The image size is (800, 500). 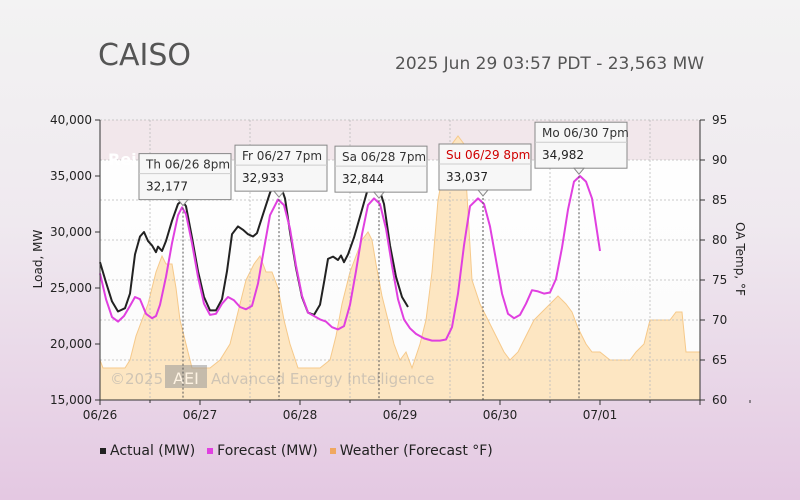 What do you see at coordinates (71, 232) in the screenshot?
I see `y-left-tick-label: 30,000` at bounding box center [71, 232].